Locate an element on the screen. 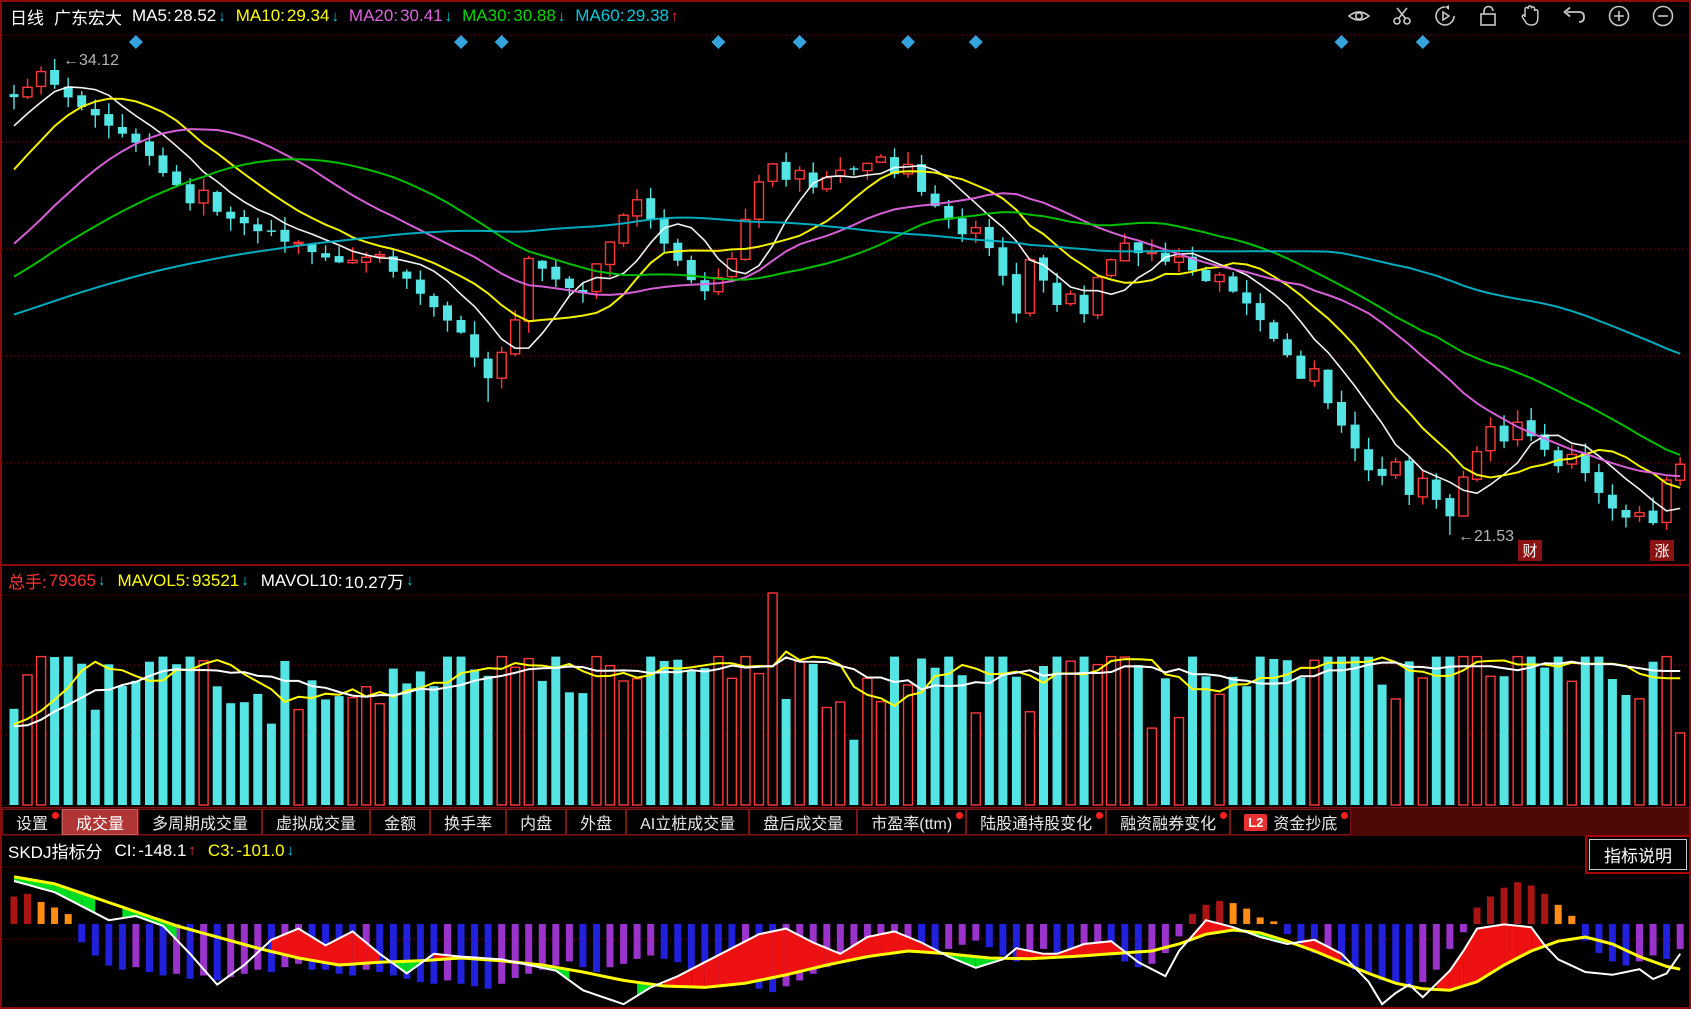  zoom-in-icon is located at coordinates (1619, 16).